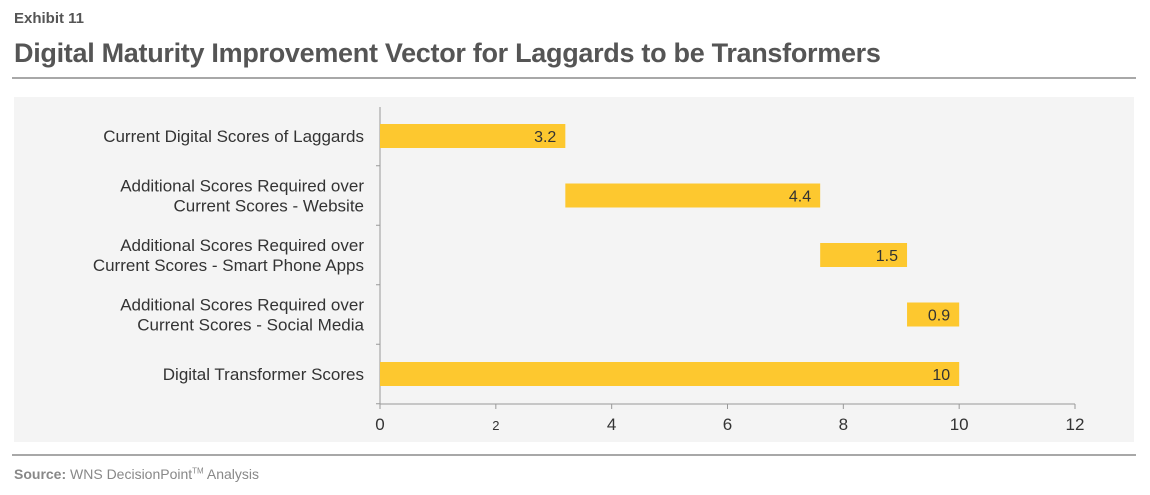 This screenshot has height=495, width=1150. I want to click on bottom-divider, so click(574, 455).